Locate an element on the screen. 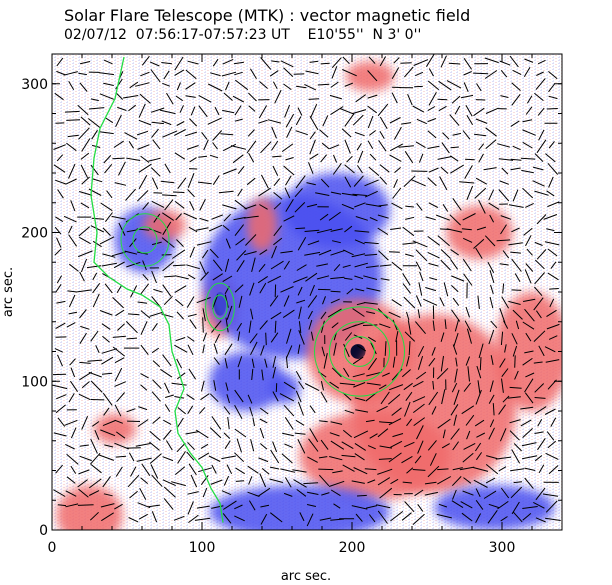  x-tick-label: 100 is located at coordinates (202, 548).